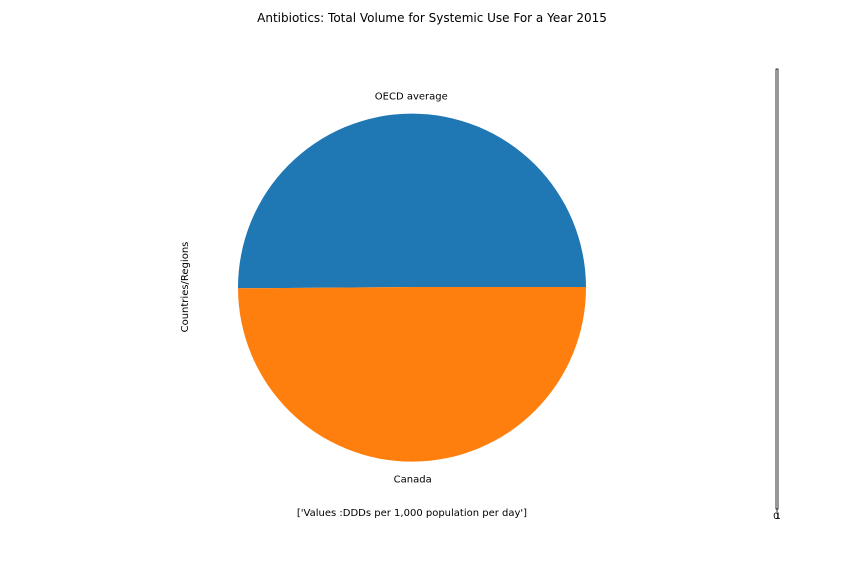 Image resolution: width=864 pixels, height=576 pixels. I want to click on colorbar-tick-label-1: 1, so click(778, 517).